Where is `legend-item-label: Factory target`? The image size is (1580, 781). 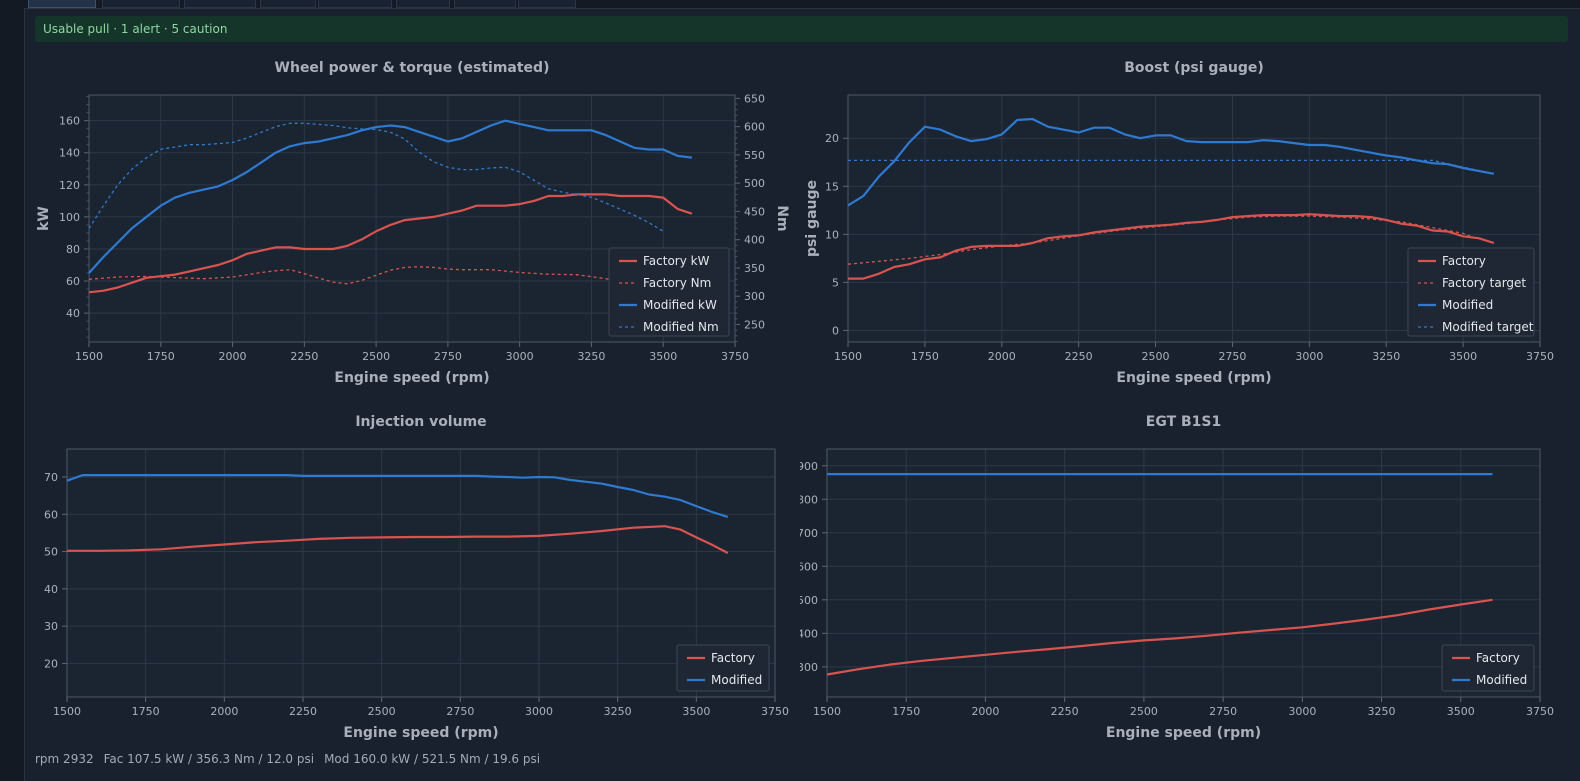
legend-item-label: Factory target is located at coordinates (1484, 283).